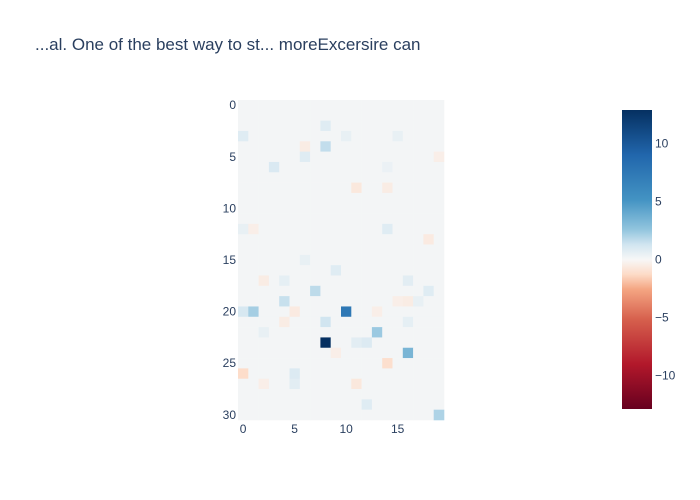 This screenshot has width=700, height=500. I want to click on colorbar-tick-label: −5, so click(662, 317).